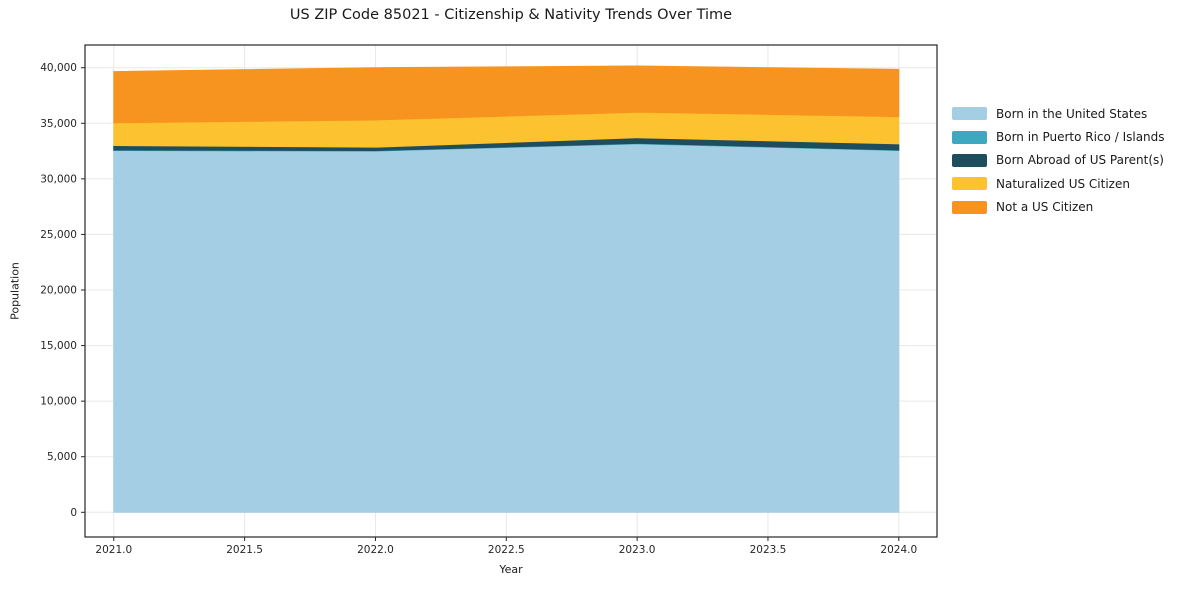  Describe the element at coordinates (637, 550) in the screenshot. I see `x-tick-label: 2023.0` at that location.